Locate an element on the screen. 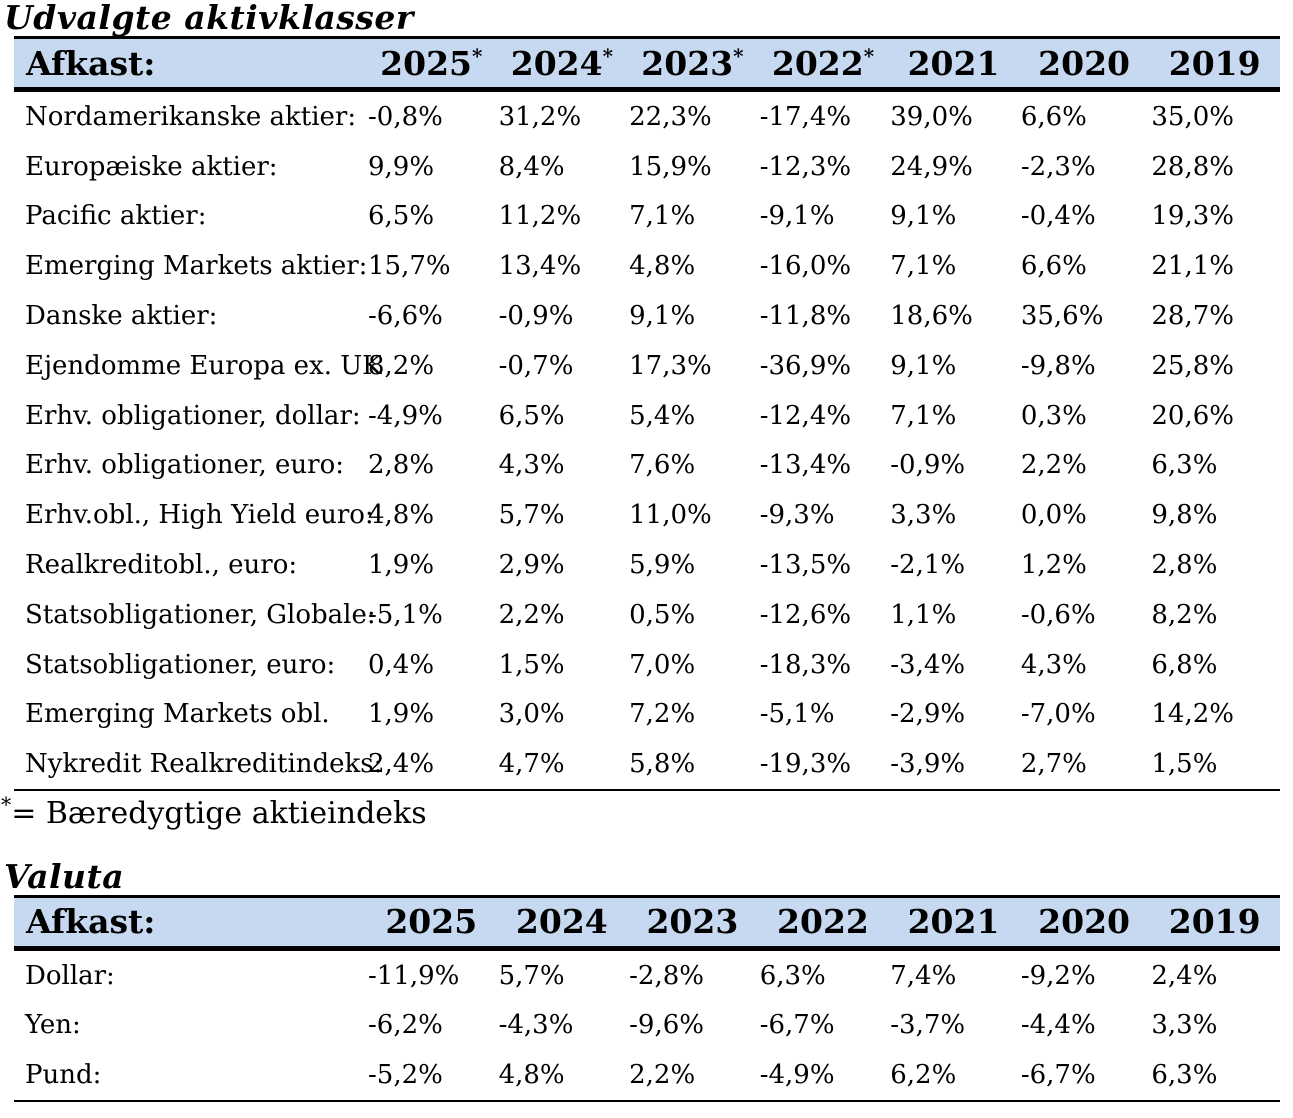 The height and width of the screenshot is (1118, 1293). value-cell: 13,4% is located at coordinates (540, 266).